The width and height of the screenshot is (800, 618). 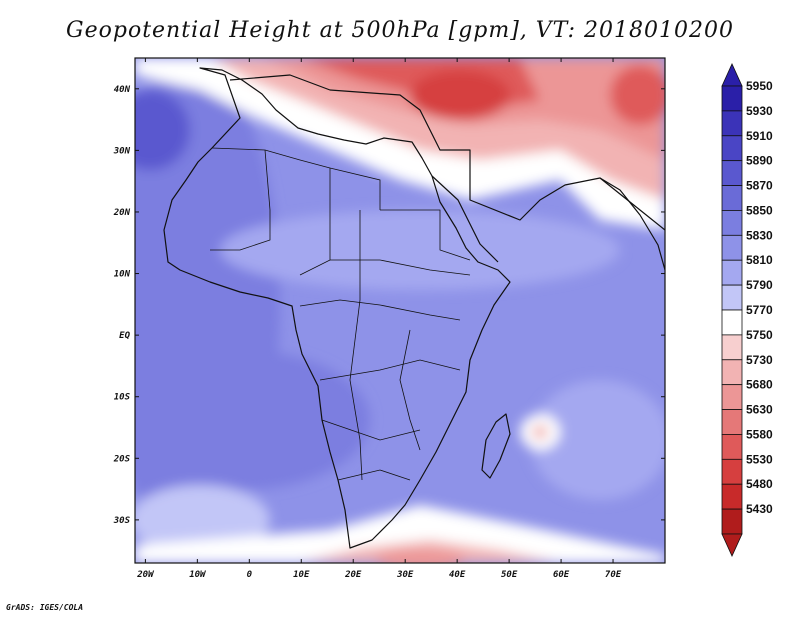 What do you see at coordinates (561, 575) in the screenshot?
I see `x-tick-label: 60E` at bounding box center [561, 575].